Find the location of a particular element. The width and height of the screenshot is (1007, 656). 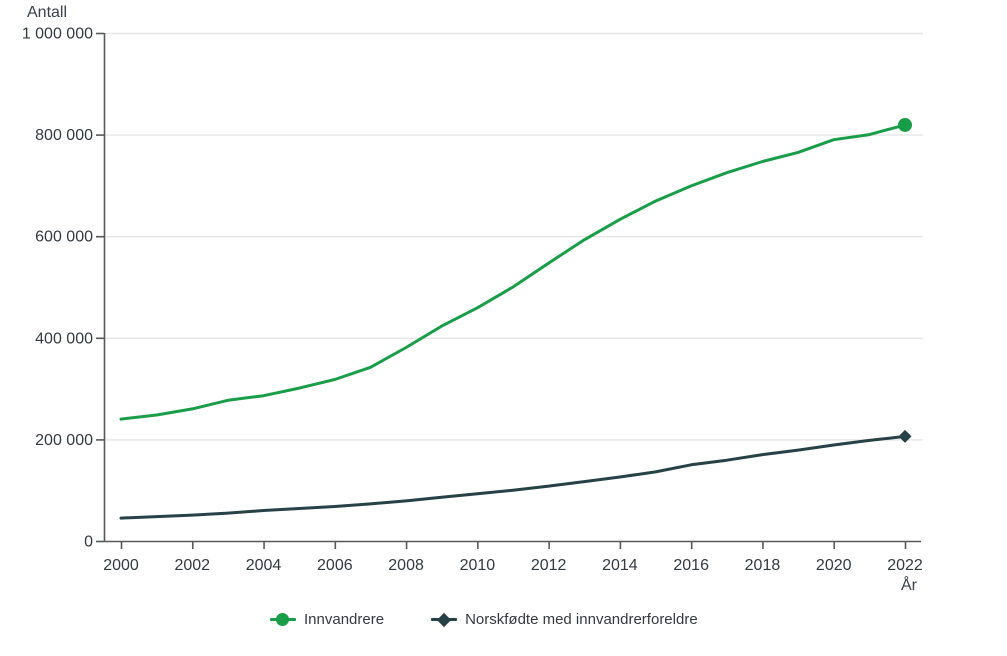

series-end-marker-diamond is located at coordinates (905, 436).